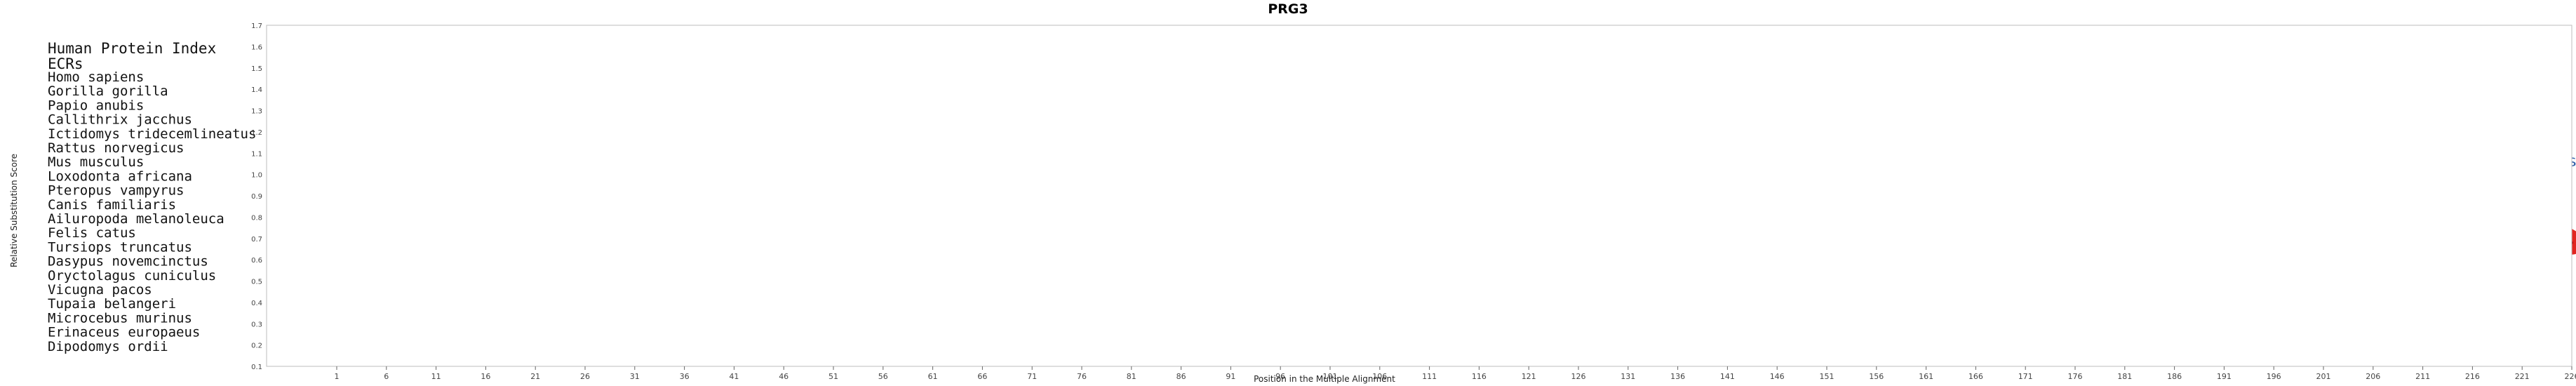 This screenshot has height=386, width=2576. What do you see at coordinates (585, 376) in the screenshot?
I see `x-tick-label: 26` at bounding box center [585, 376].